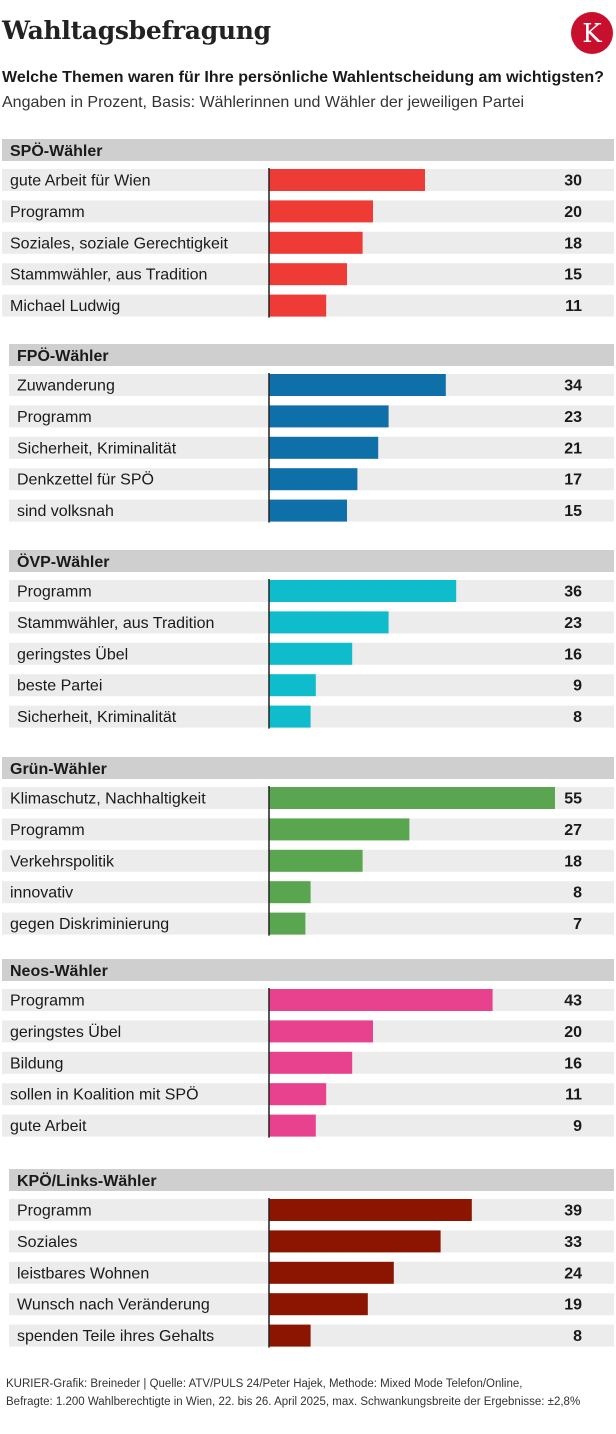  I want to click on category-label: Zuwanderung, so click(66, 386).